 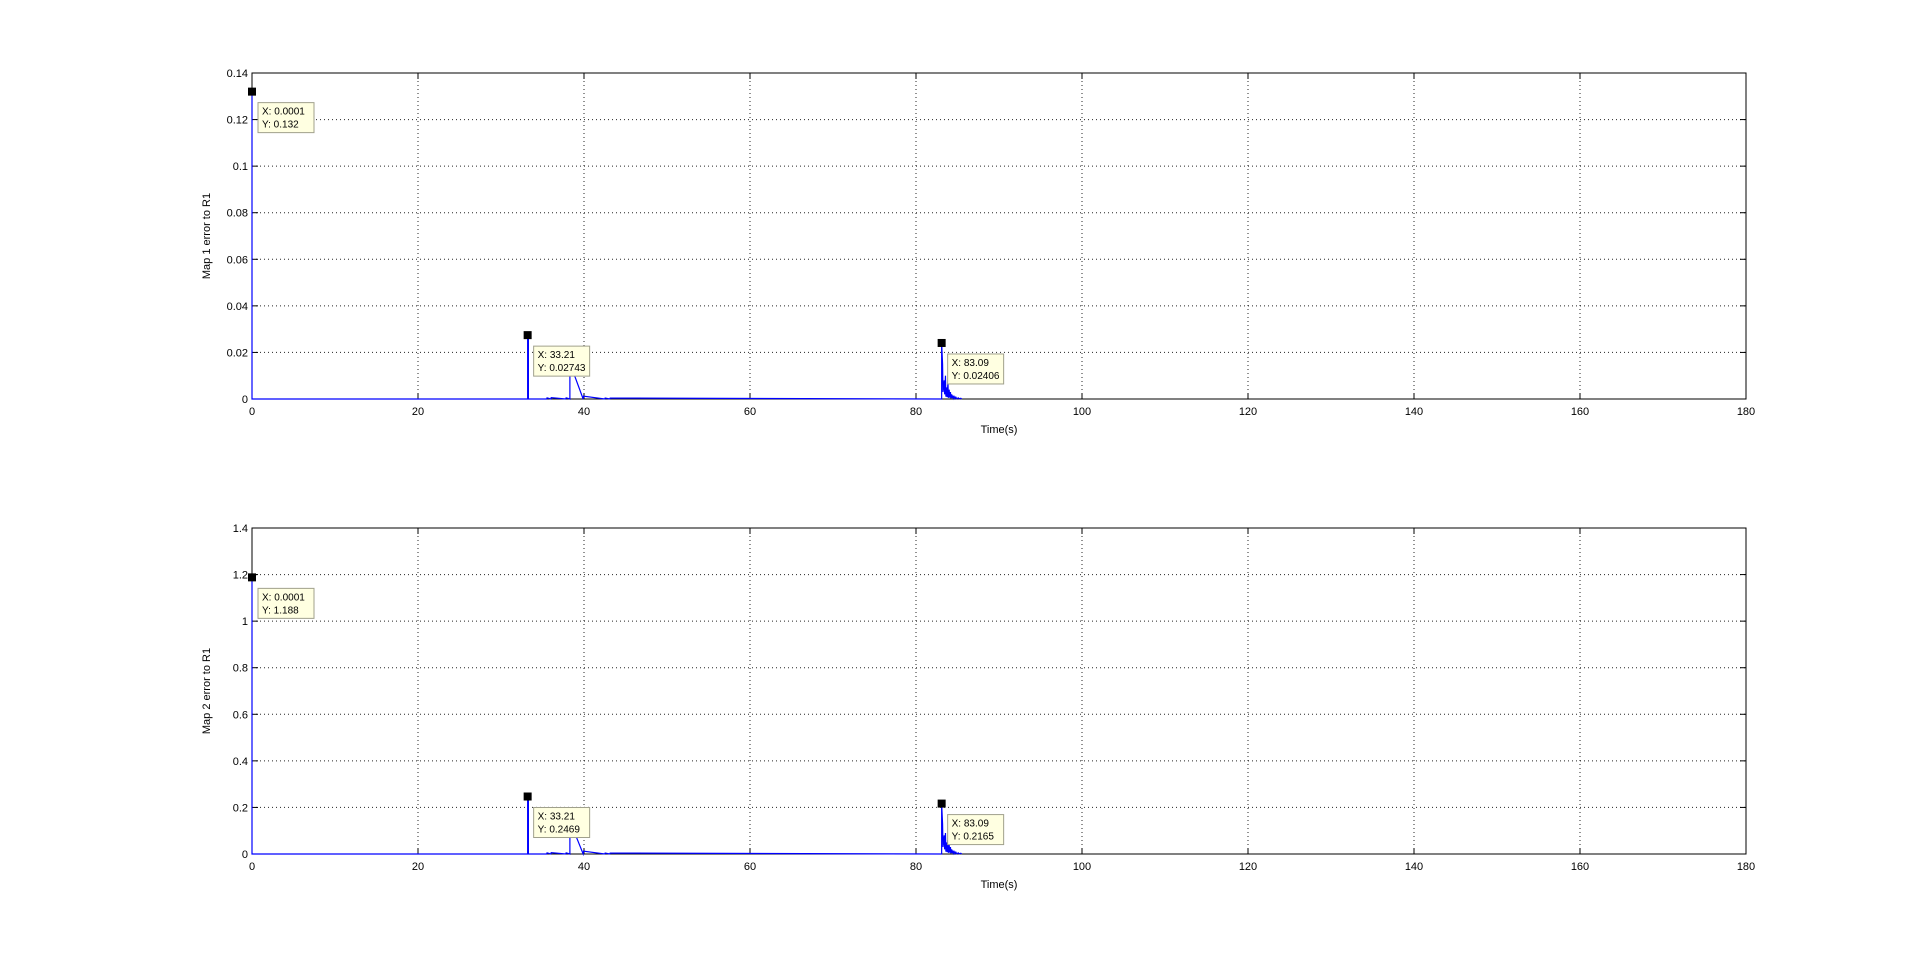 I want to click on datatip-y-text: Y: 1.188, so click(x=280, y=610).